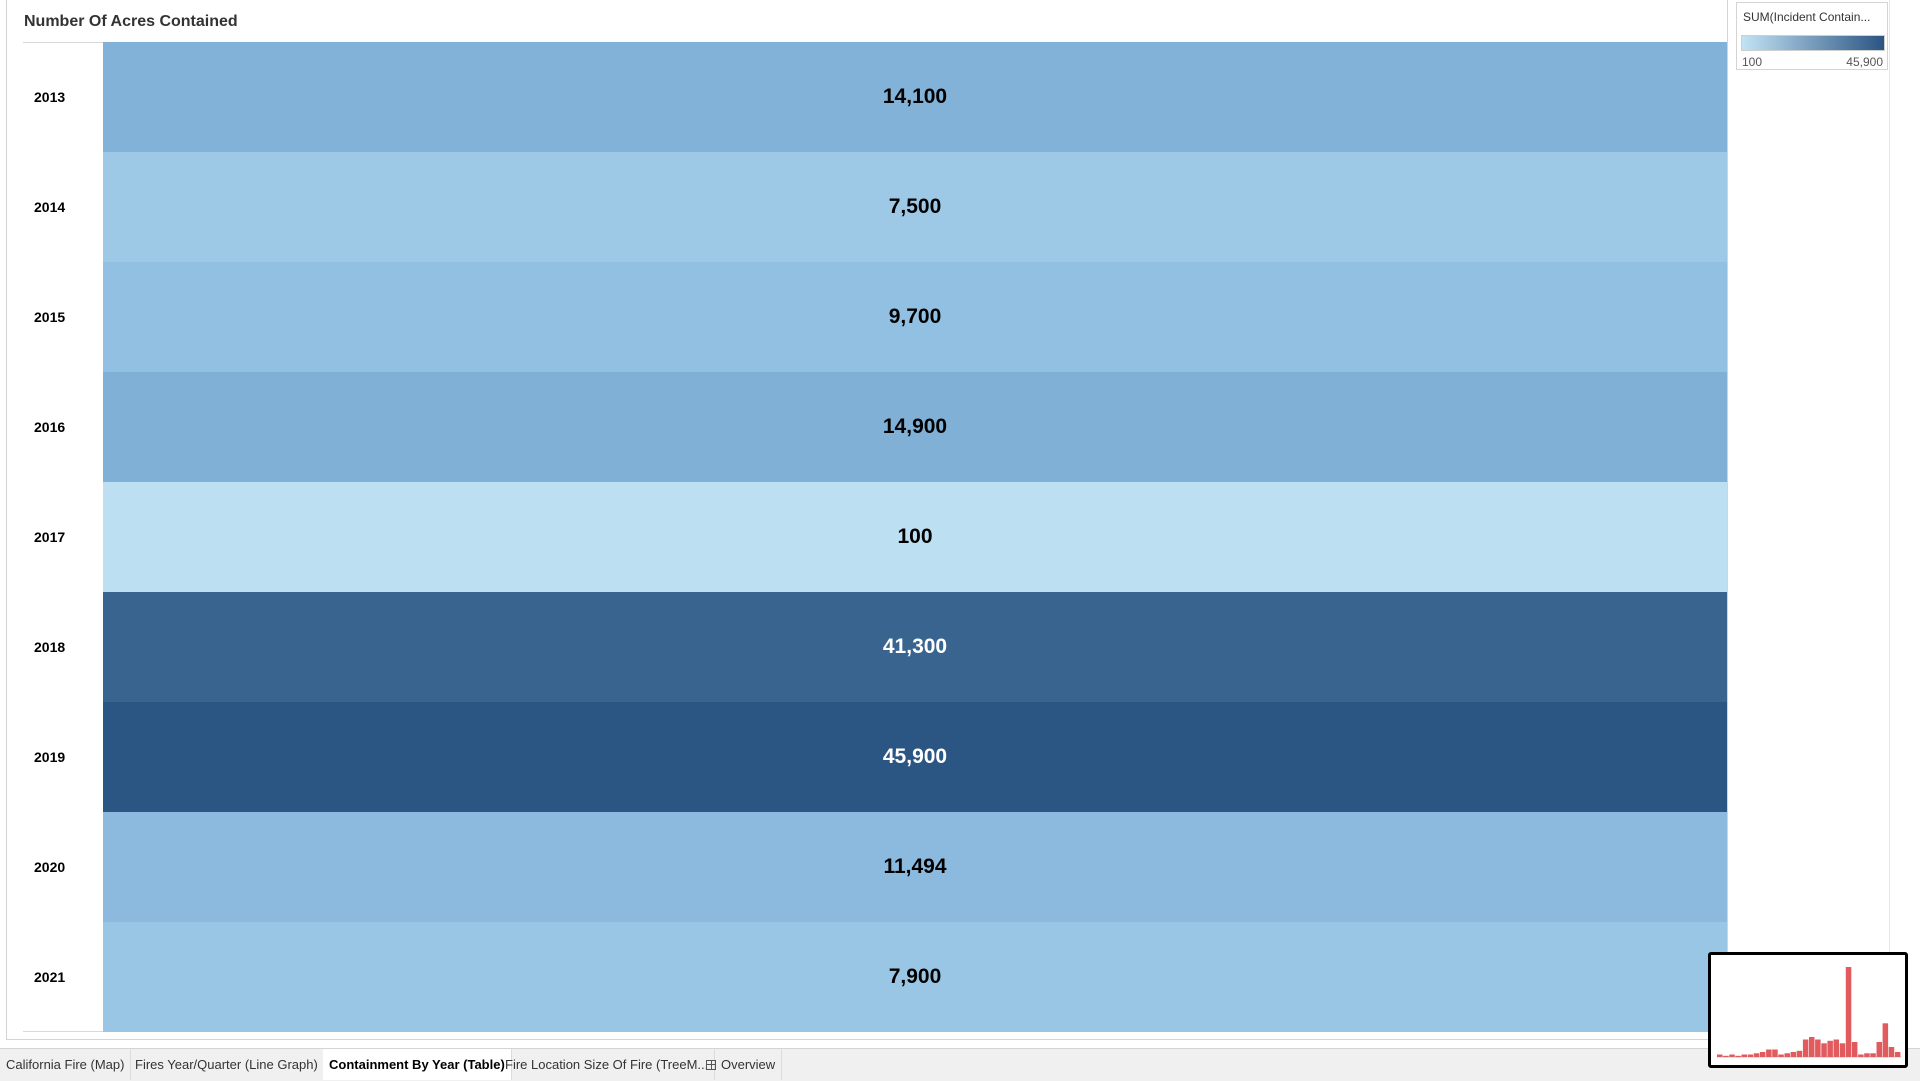 Image resolution: width=1920 pixels, height=1081 pixels. I want to click on thumbnail-chart, so click(1809, 1012).